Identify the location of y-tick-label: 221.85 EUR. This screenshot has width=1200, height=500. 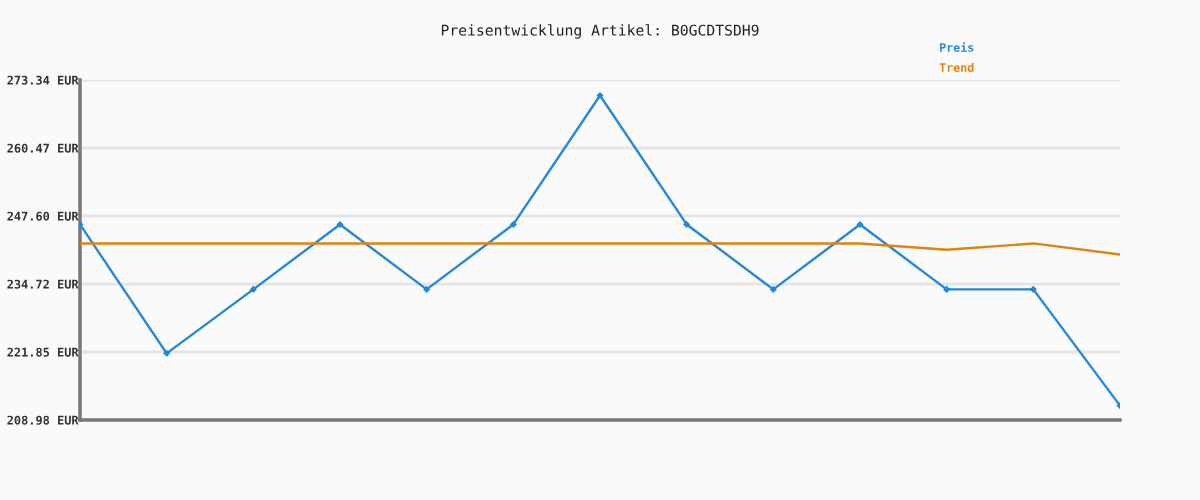
(43, 352).